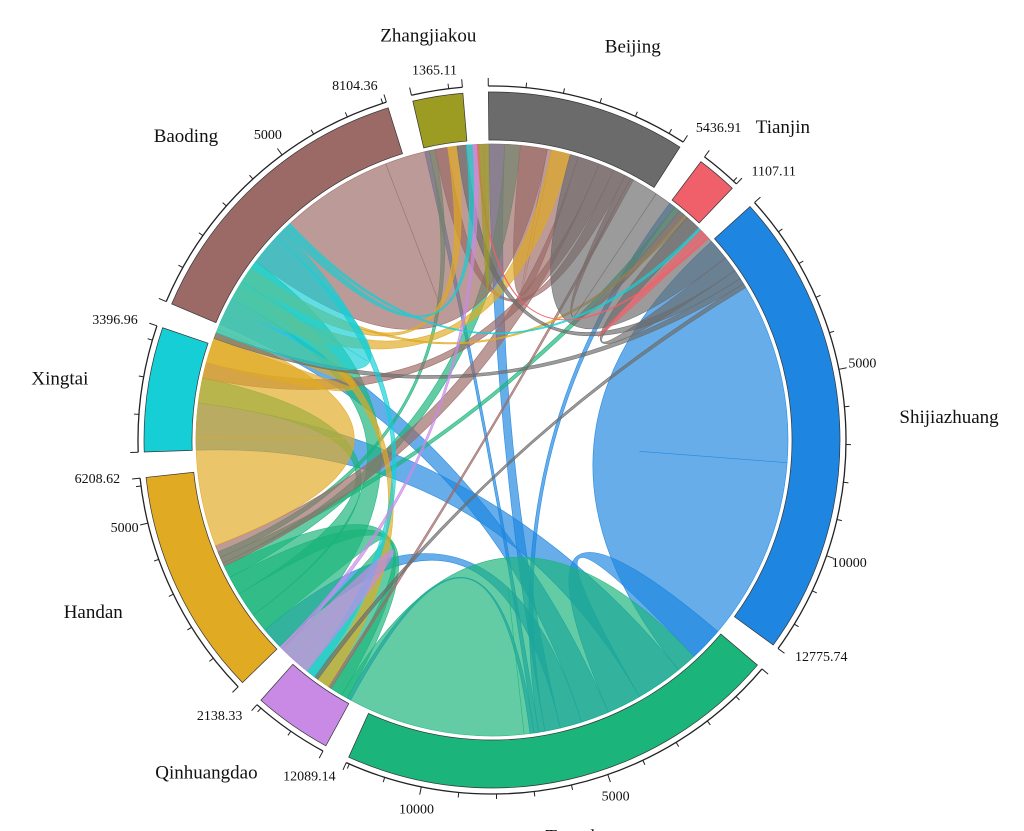  Describe the element at coordinates (59, 379) in the screenshot. I see `node-label-xingtai: Xingtai` at that location.